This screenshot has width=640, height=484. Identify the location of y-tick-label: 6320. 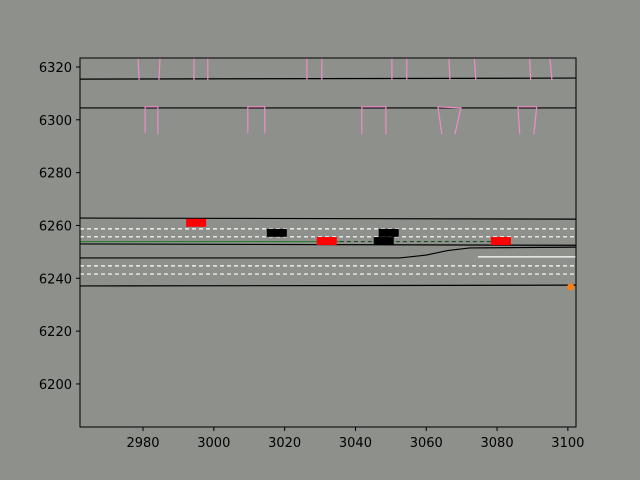
(55, 68).